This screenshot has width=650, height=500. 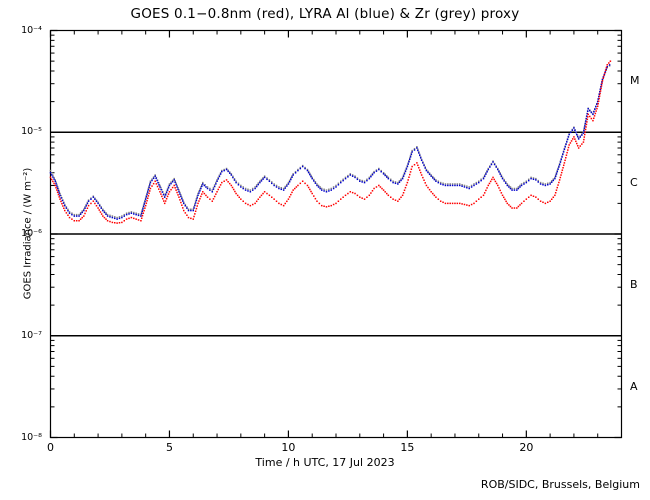 I want to click on x-tick-label-2: 10, so click(x=288, y=447).